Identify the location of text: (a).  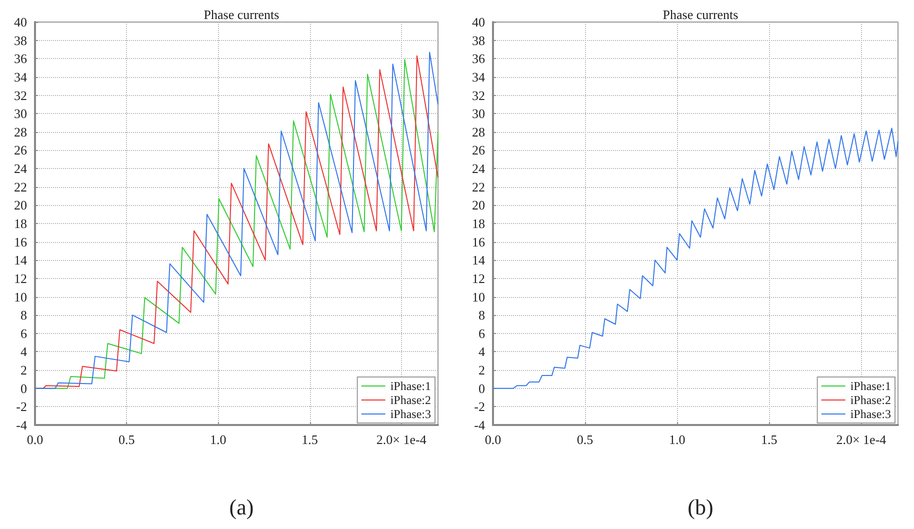
(241, 507).